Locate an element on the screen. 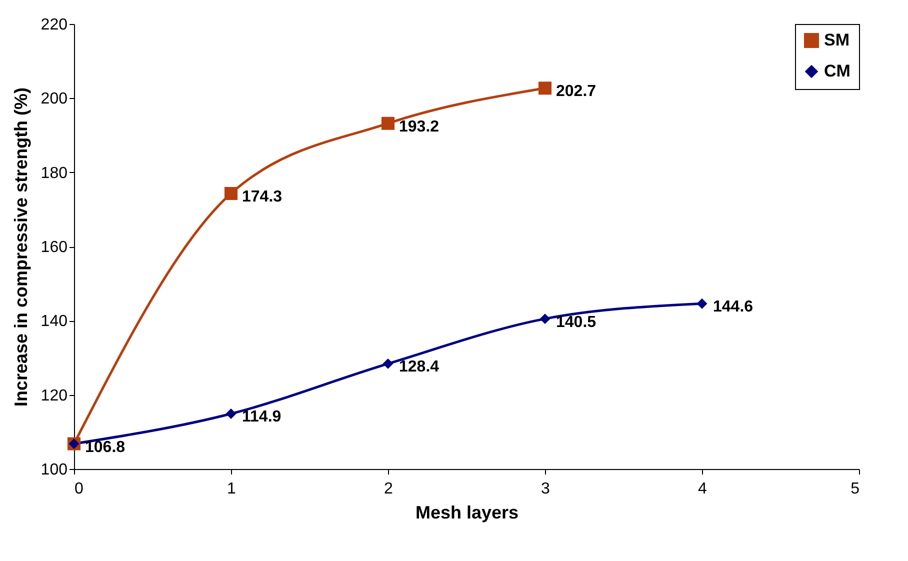 This screenshot has height=561, width=908. y-tick-label: 220 is located at coordinates (54, 25).